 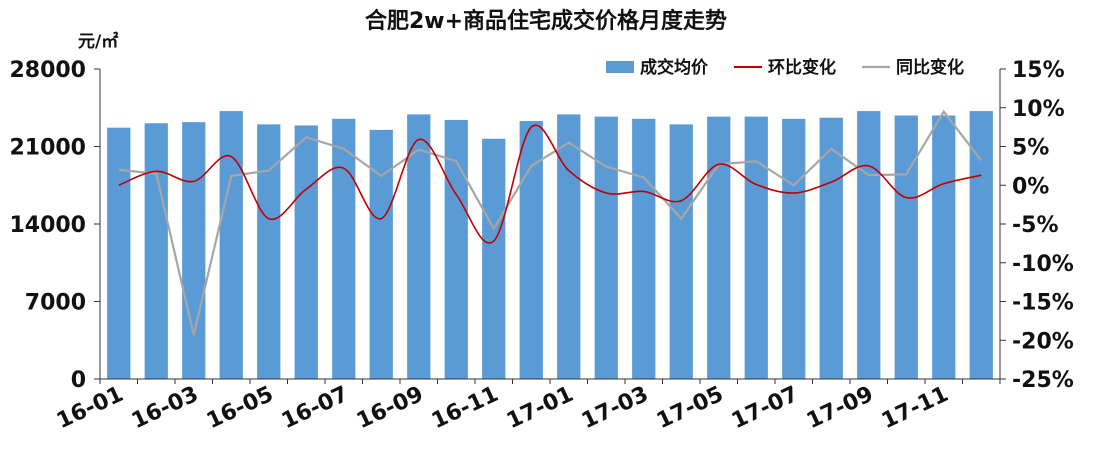 I want to click on y2-tick-label: 15%, so click(x=1038, y=70).